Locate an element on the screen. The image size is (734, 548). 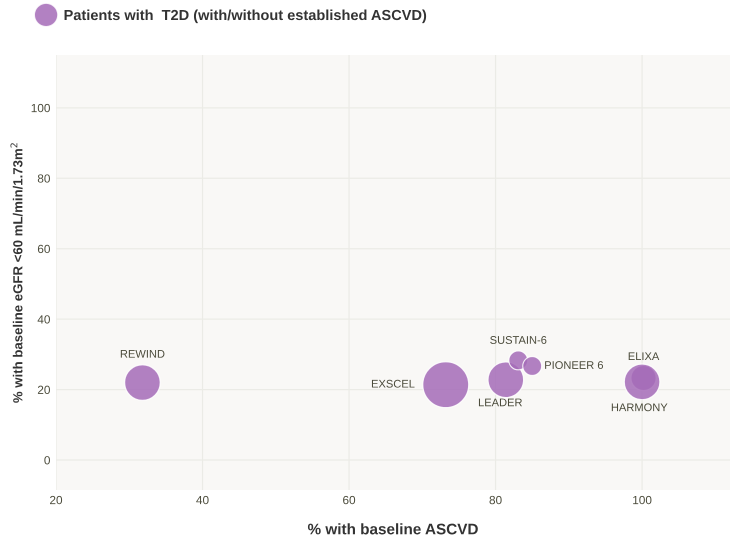
y-tick-label: 100 is located at coordinates (41, 108).